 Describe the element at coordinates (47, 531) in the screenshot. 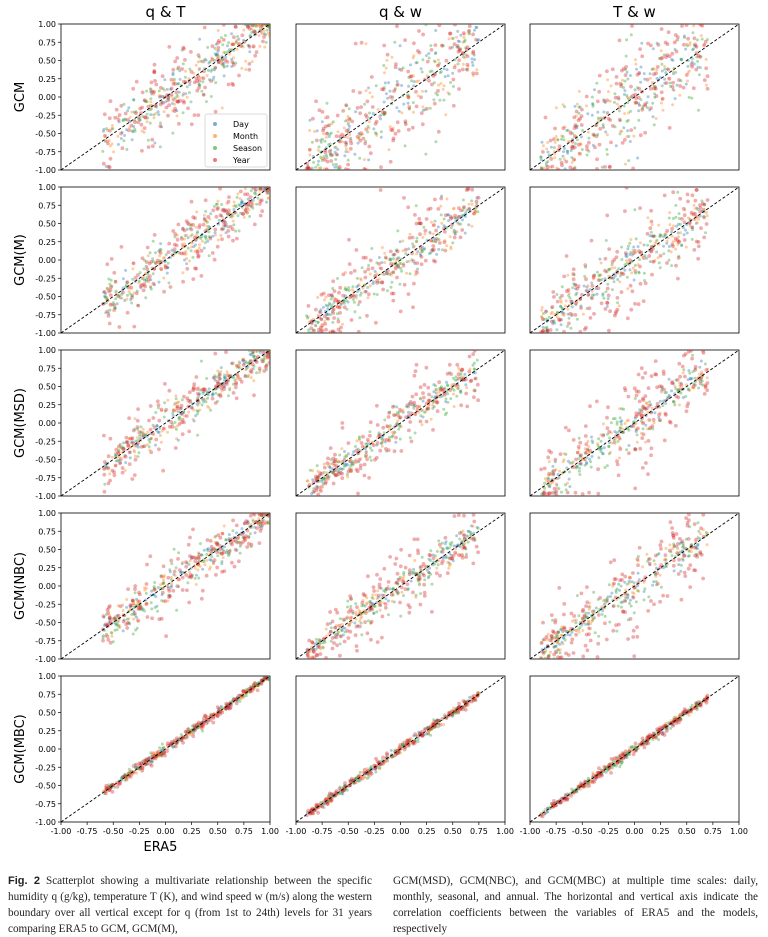

I see `y-tick-label: 0.75` at that location.